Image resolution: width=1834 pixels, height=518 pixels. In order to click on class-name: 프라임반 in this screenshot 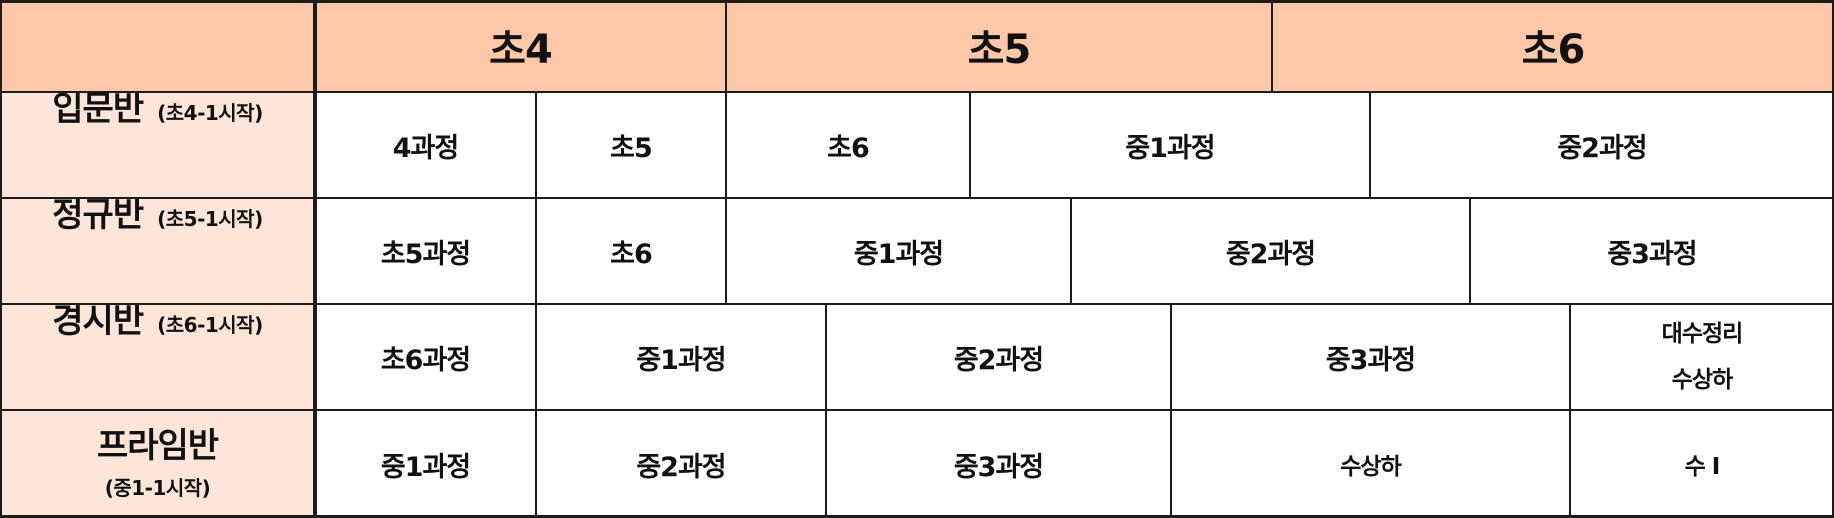, I will do `click(157, 445)`.